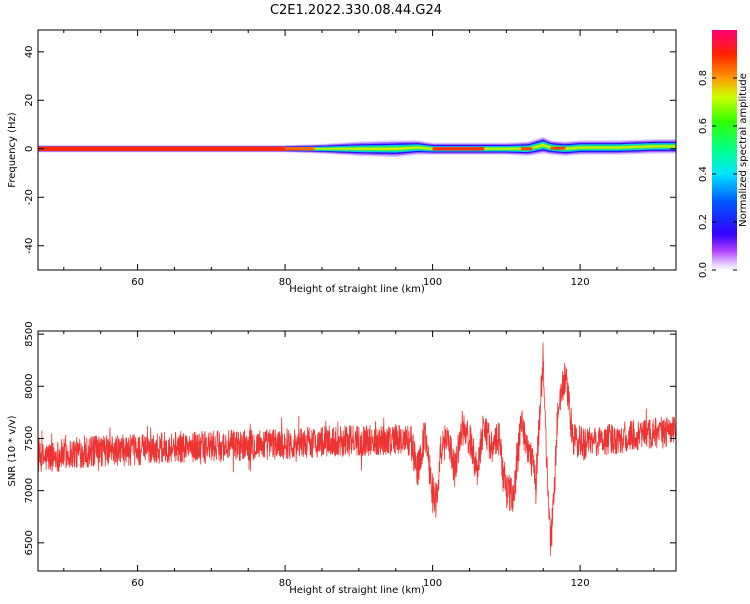 This screenshot has width=750, height=604. I want to click on colorbar-tick-label: 0.0, so click(703, 270).